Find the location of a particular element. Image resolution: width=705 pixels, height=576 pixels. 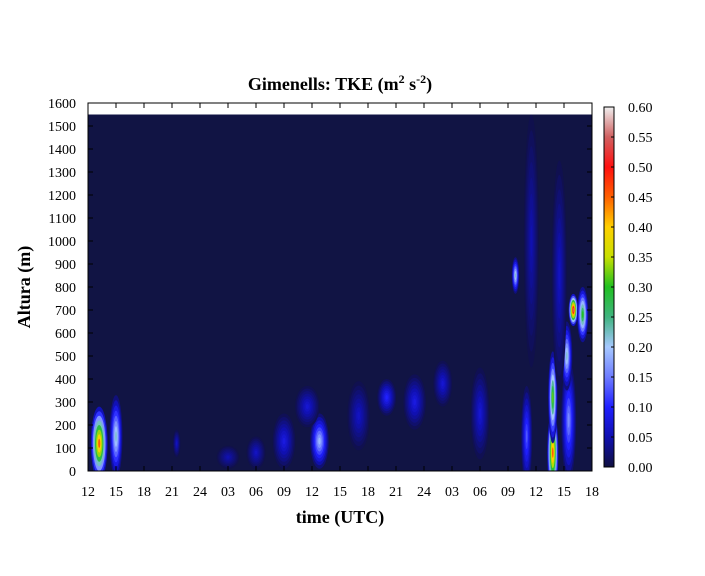

colorbar-tick-label: 0.05 is located at coordinates (640, 438).